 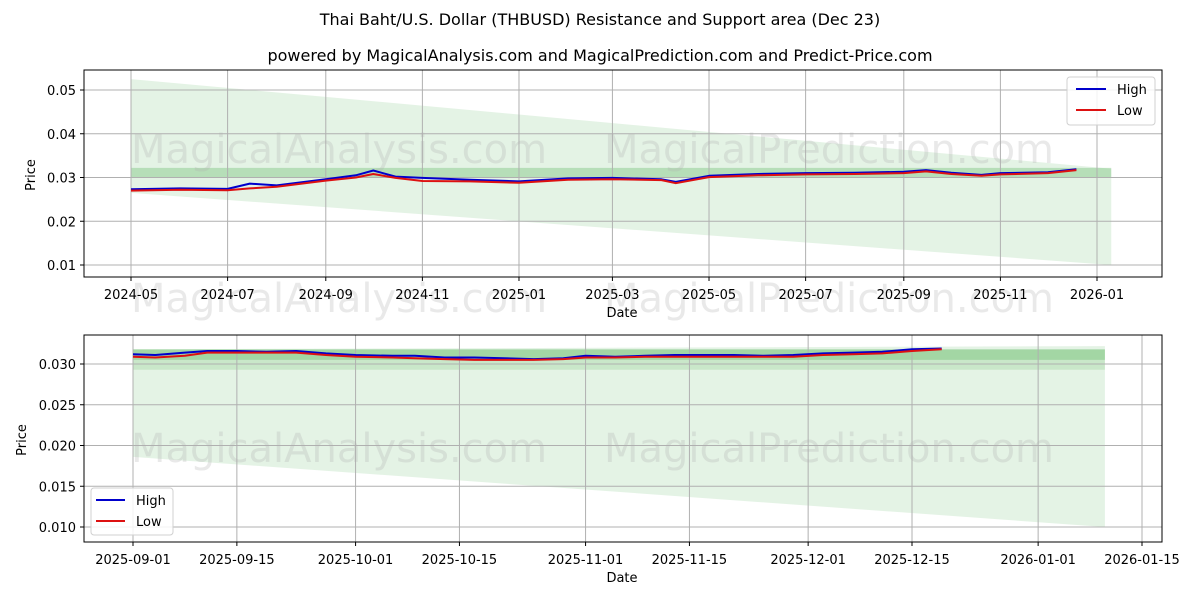 What do you see at coordinates (904, 295) in the screenshot?
I see `x-tick-label: 2025-09` at bounding box center [904, 295].